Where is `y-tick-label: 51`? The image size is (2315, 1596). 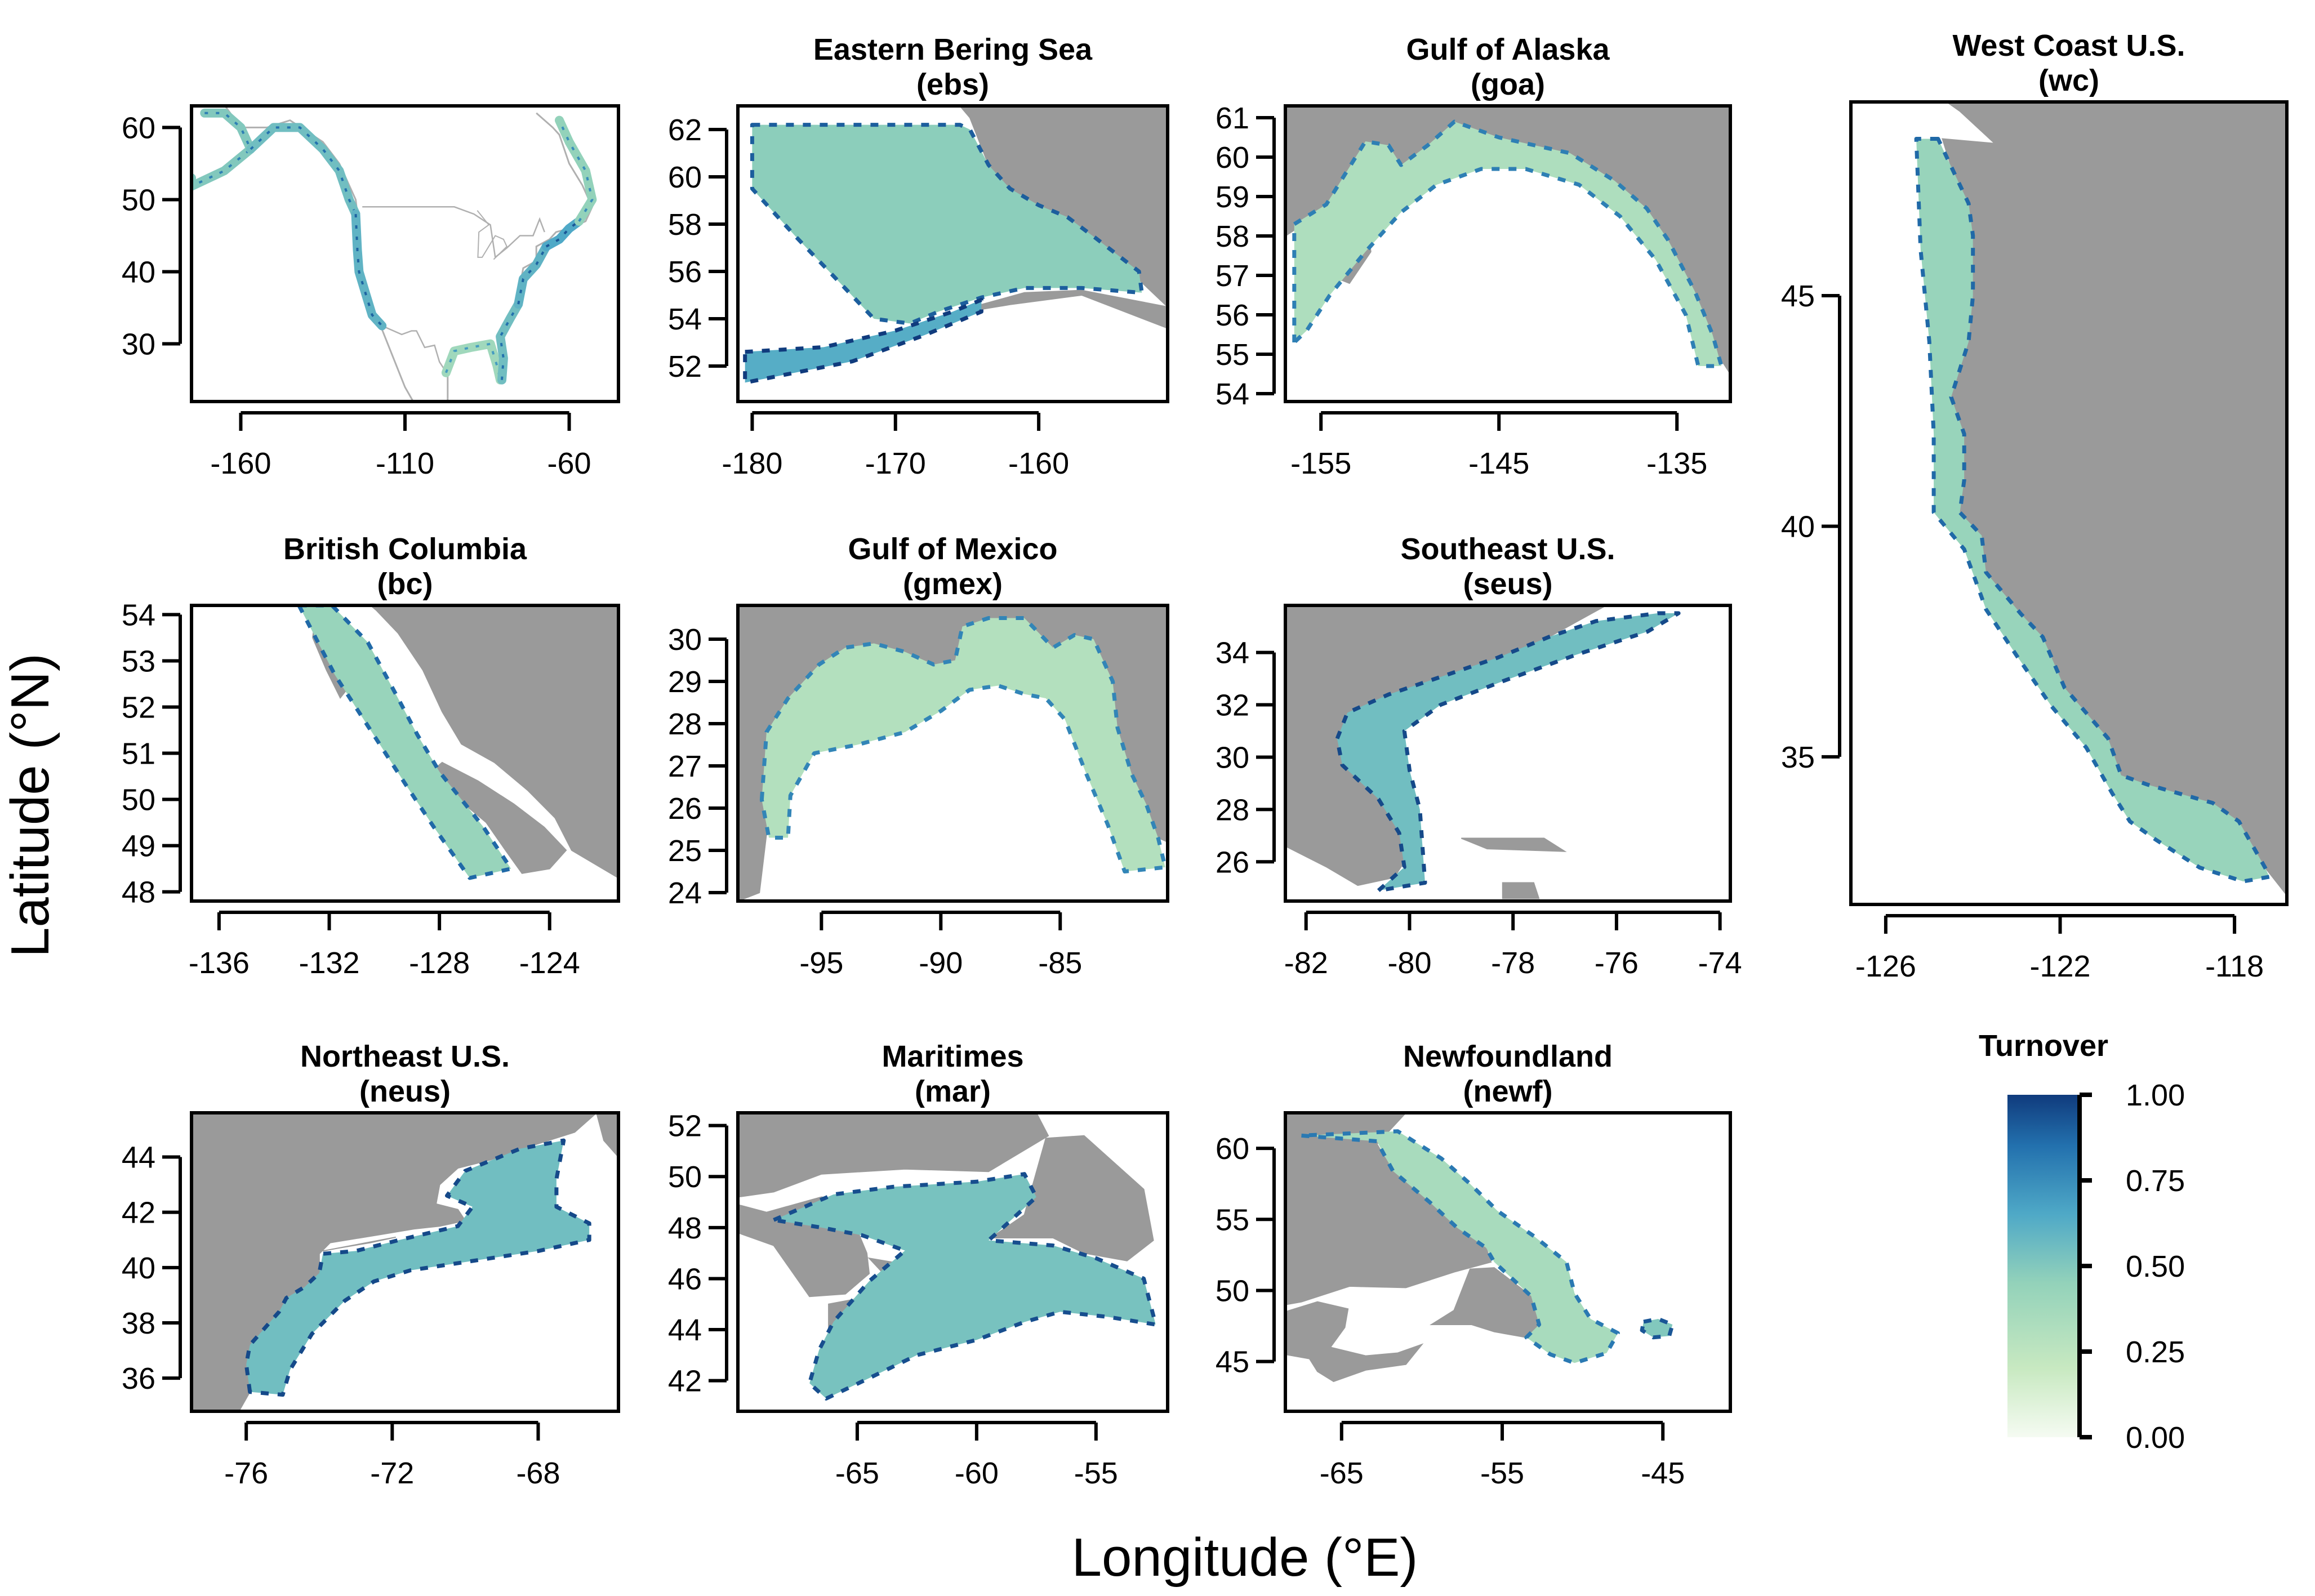
y-tick-label: 51 is located at coordinates (138, 754).